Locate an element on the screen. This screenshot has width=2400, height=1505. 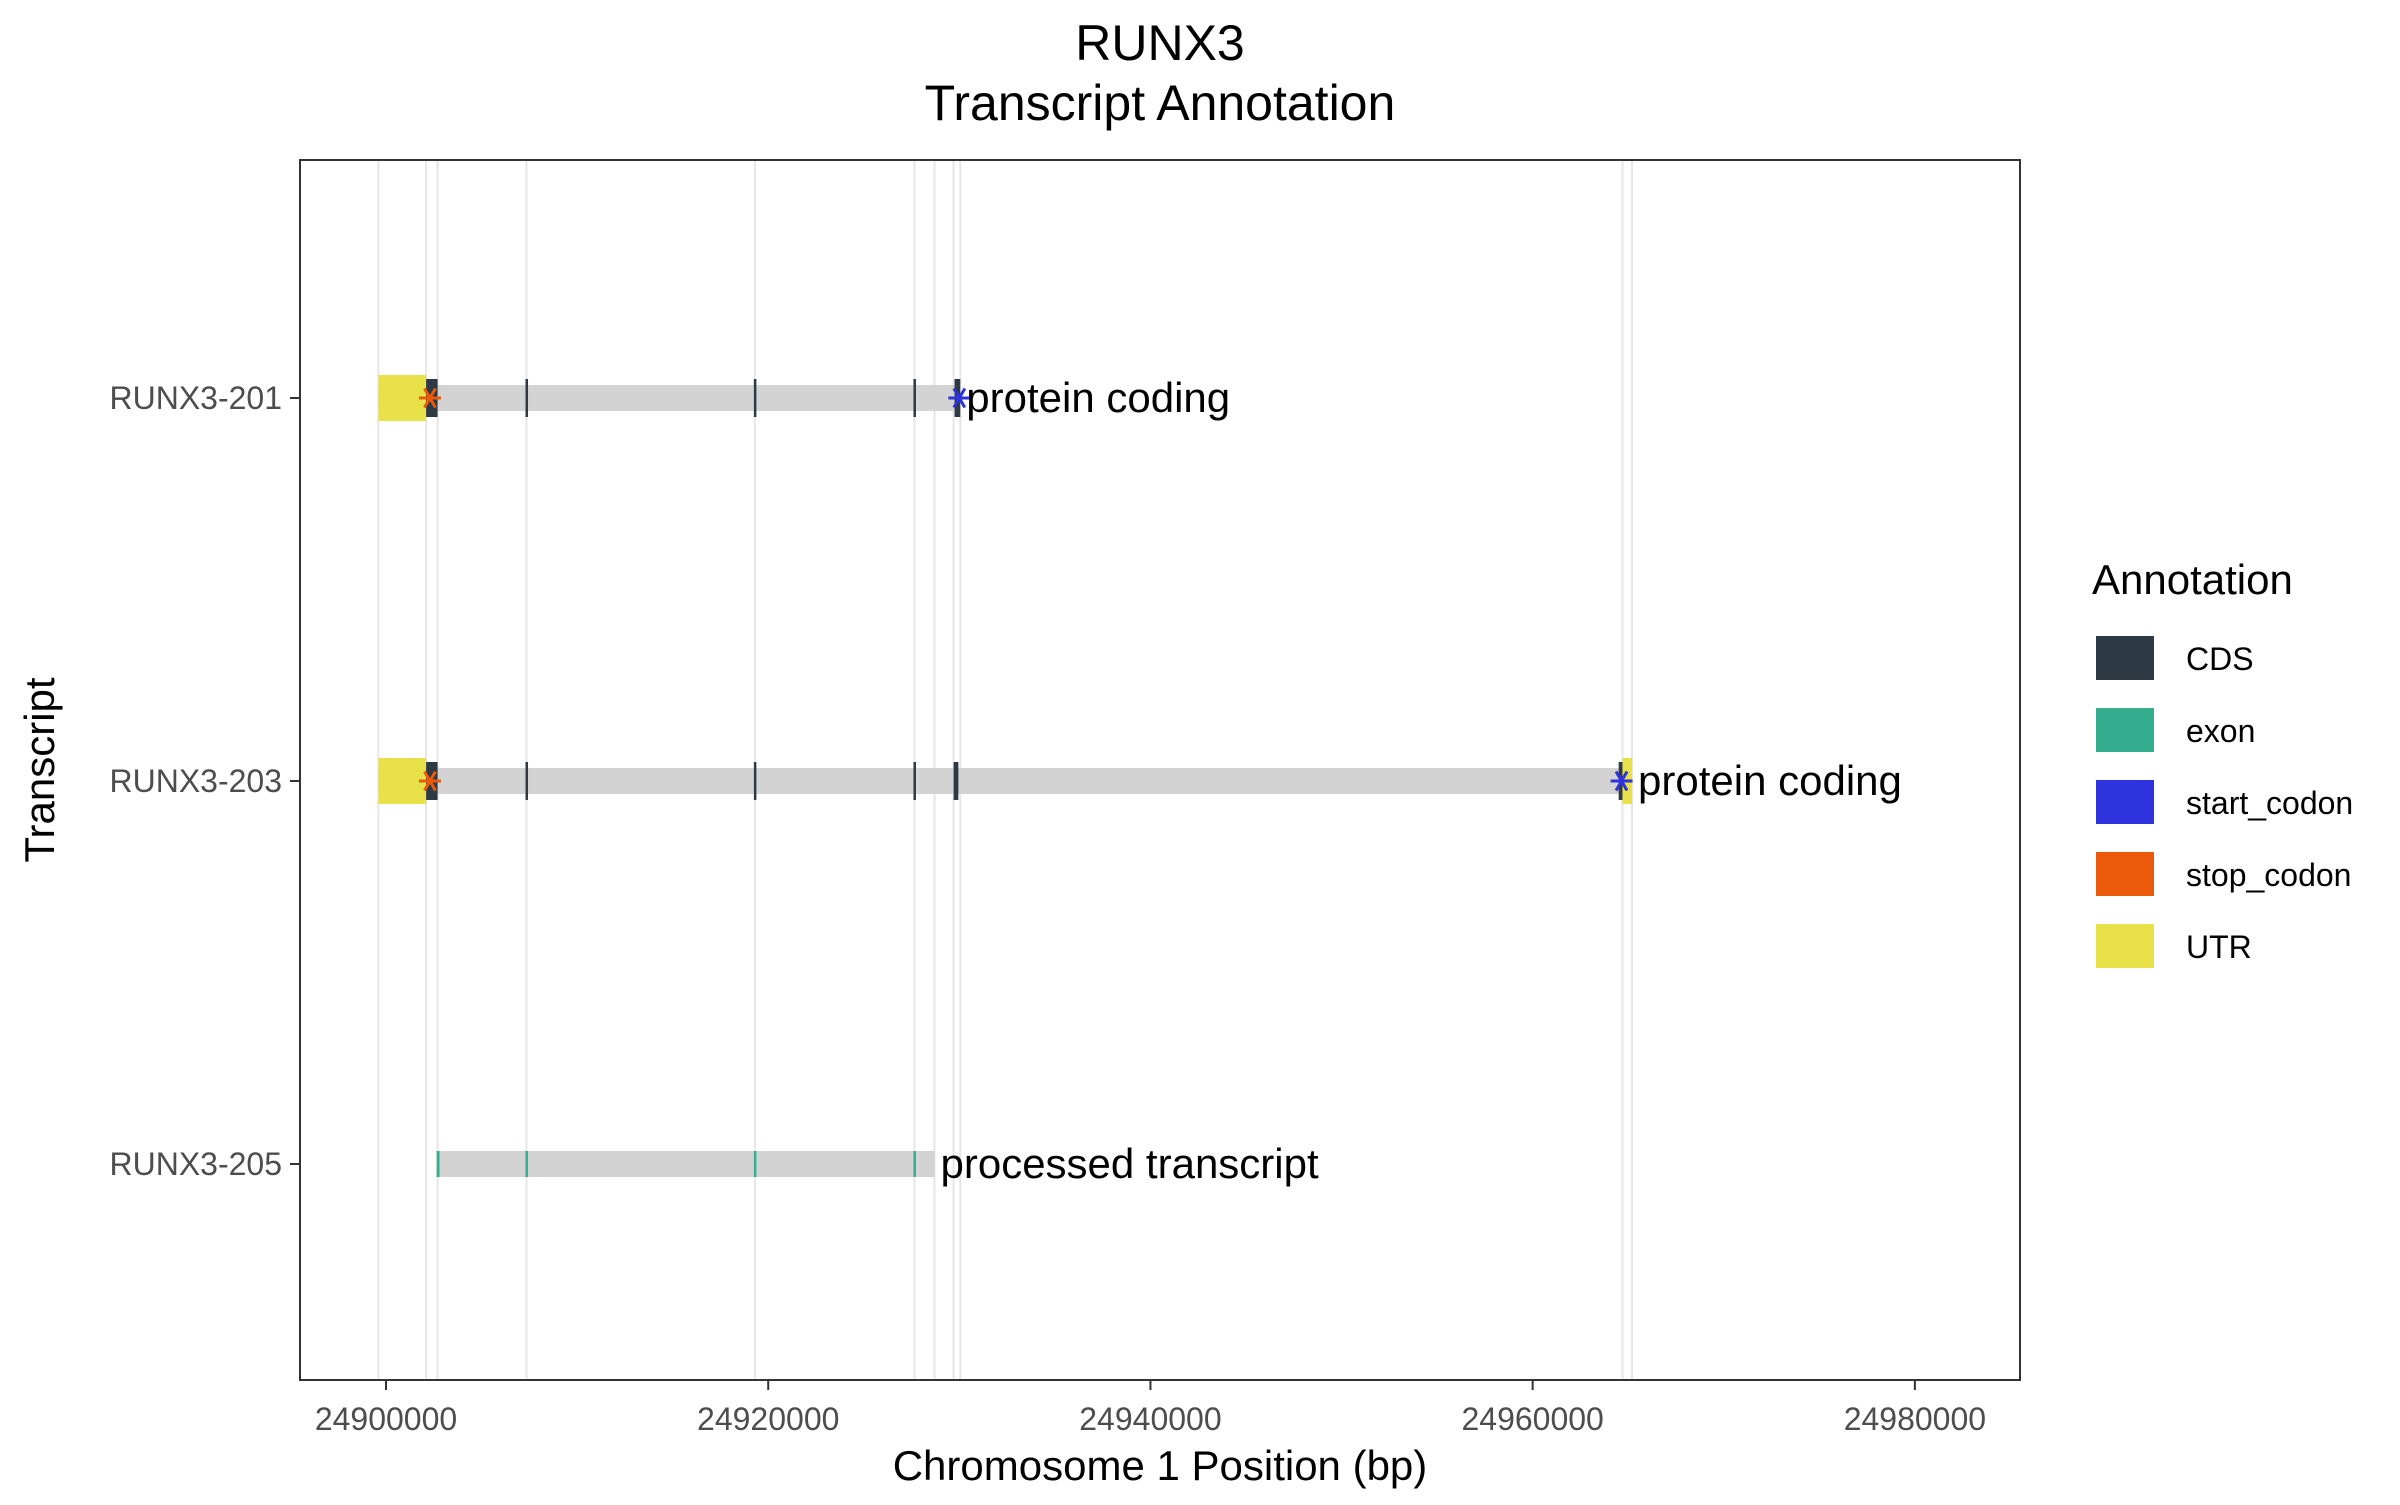
y-tick-label: RUNX3-205 is located at coordinates (195, 1164).